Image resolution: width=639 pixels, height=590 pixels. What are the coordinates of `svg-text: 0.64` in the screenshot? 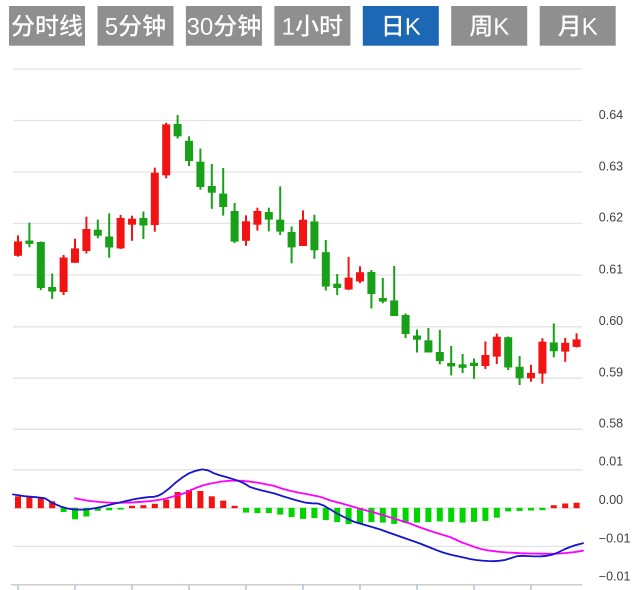 It's located at (611, 115).